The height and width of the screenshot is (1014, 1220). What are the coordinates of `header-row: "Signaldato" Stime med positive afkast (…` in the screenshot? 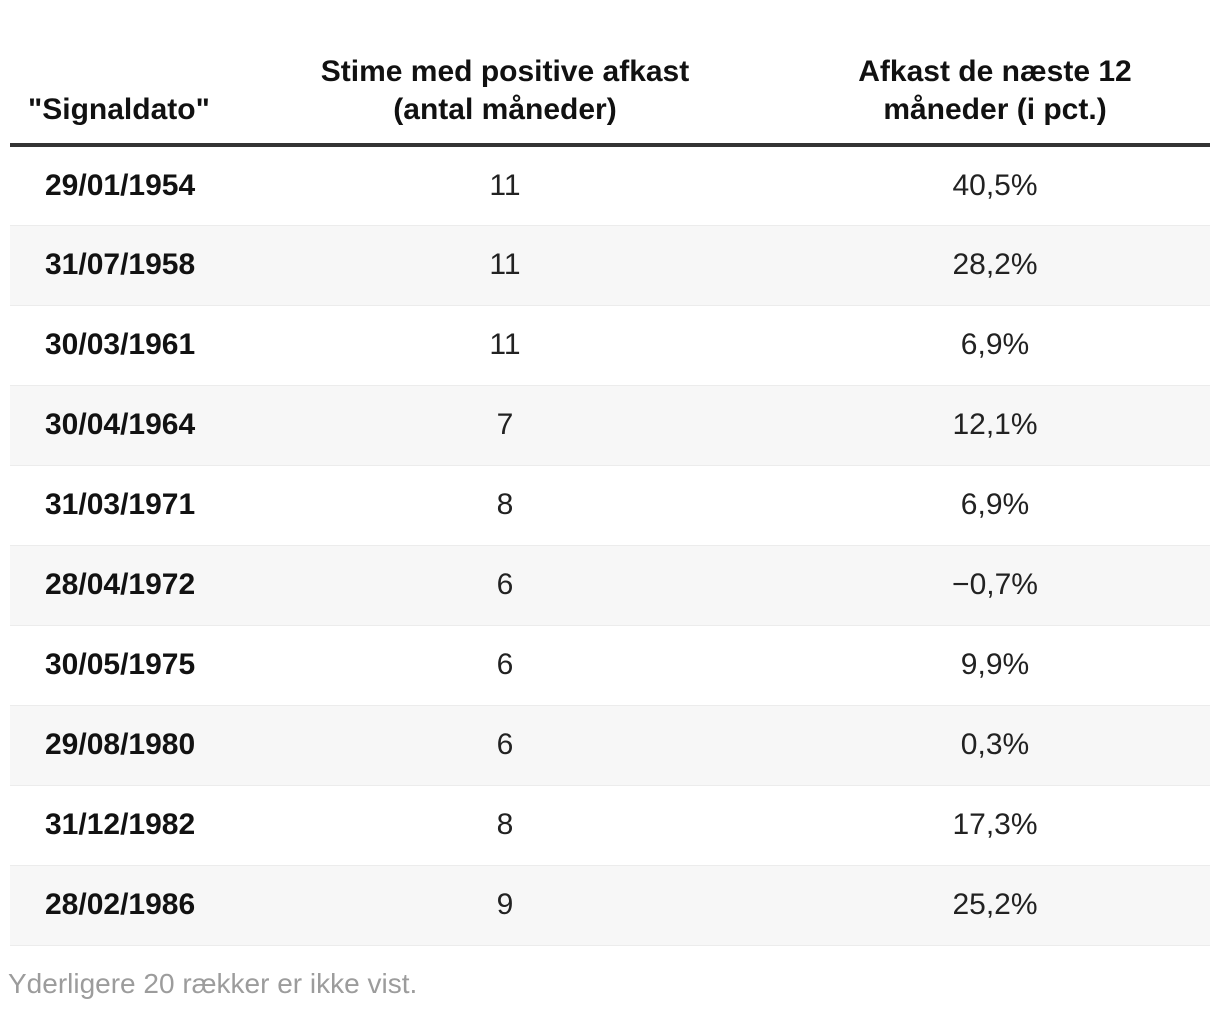 It's located at (610, 73).